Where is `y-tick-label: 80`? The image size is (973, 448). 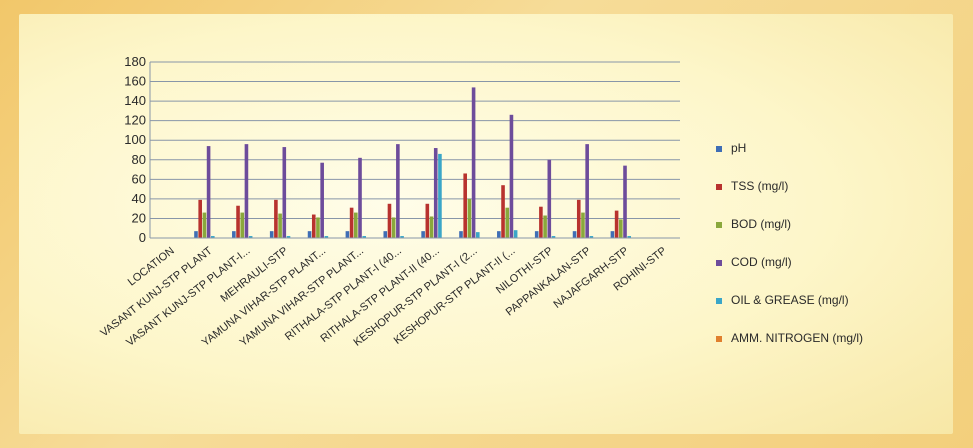
y-tick-label: 80 is located at coordinates (139, 159).